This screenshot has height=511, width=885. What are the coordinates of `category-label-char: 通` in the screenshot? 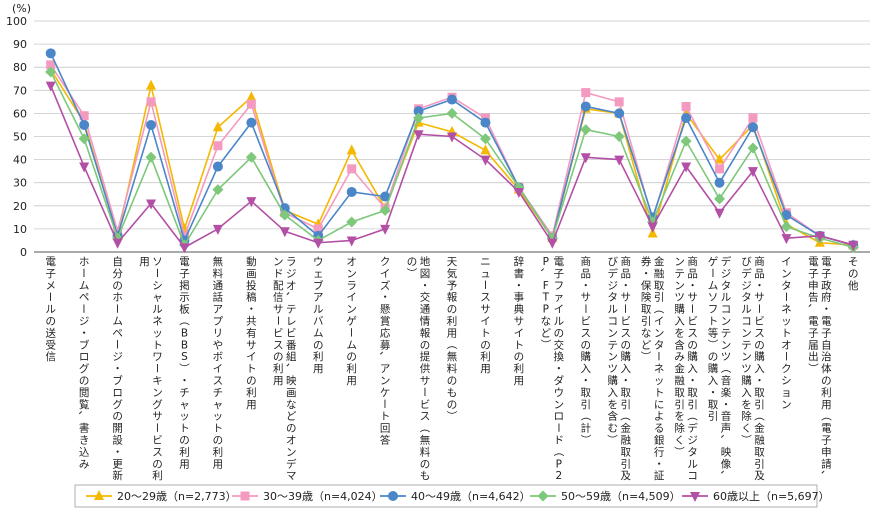 It's located at (218, 286).